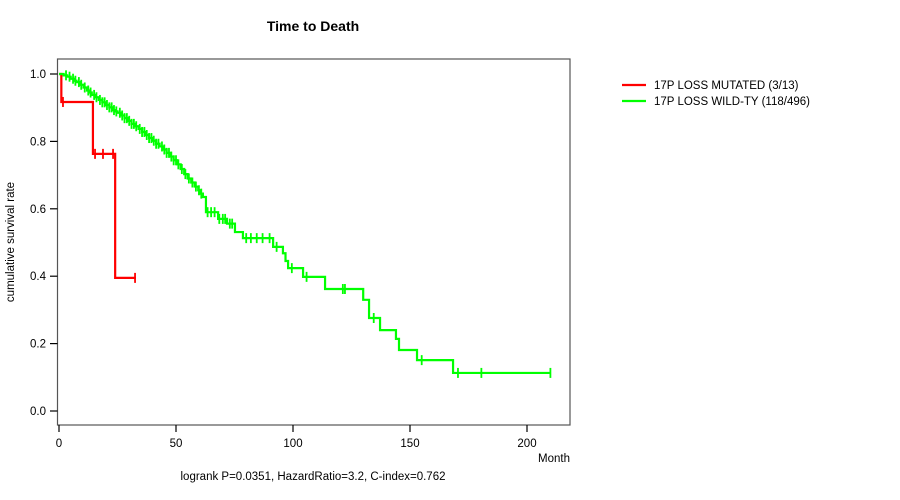 This screenshot has height=500, width=900. What do you see at coordinates (11, 242) in the screenshot?
I see `y-axis-title: cumulative survival rate` at bounding box center [11, 242].